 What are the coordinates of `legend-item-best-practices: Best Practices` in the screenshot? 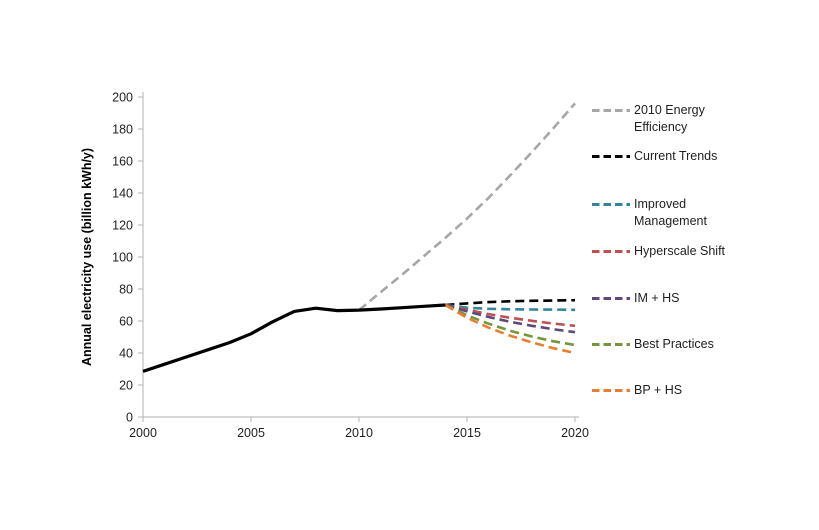 It's located at (653, 344).